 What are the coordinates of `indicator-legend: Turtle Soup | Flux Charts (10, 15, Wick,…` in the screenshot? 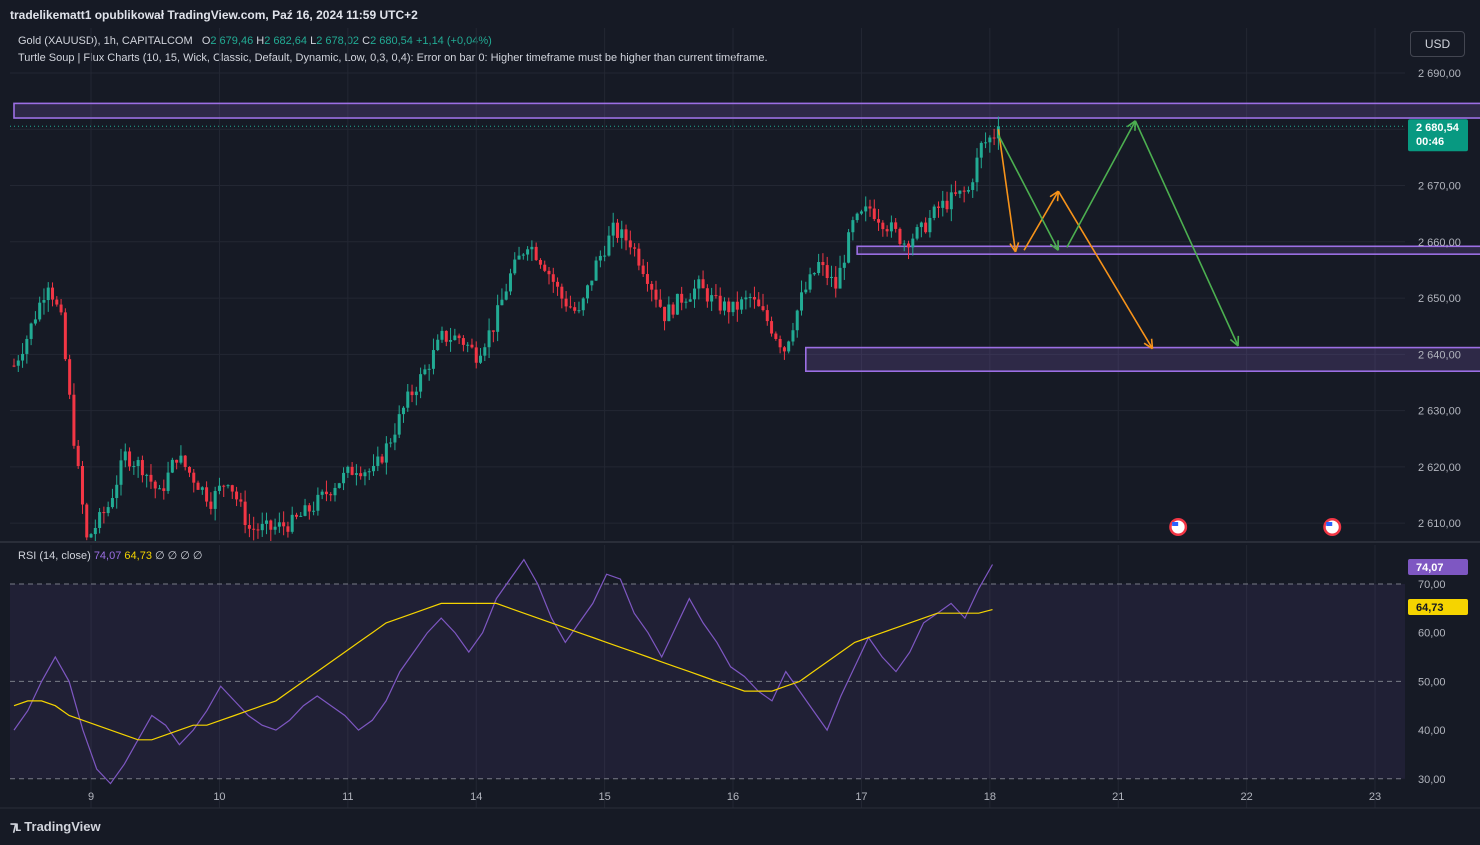 It's located at (393, 58).